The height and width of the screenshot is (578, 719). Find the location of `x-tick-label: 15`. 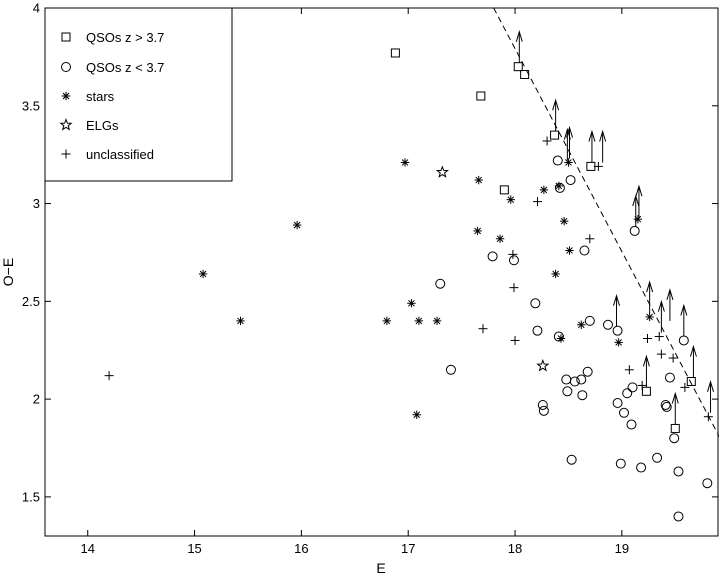

x-tick-label: 15 is located at coordinates (194, 548).